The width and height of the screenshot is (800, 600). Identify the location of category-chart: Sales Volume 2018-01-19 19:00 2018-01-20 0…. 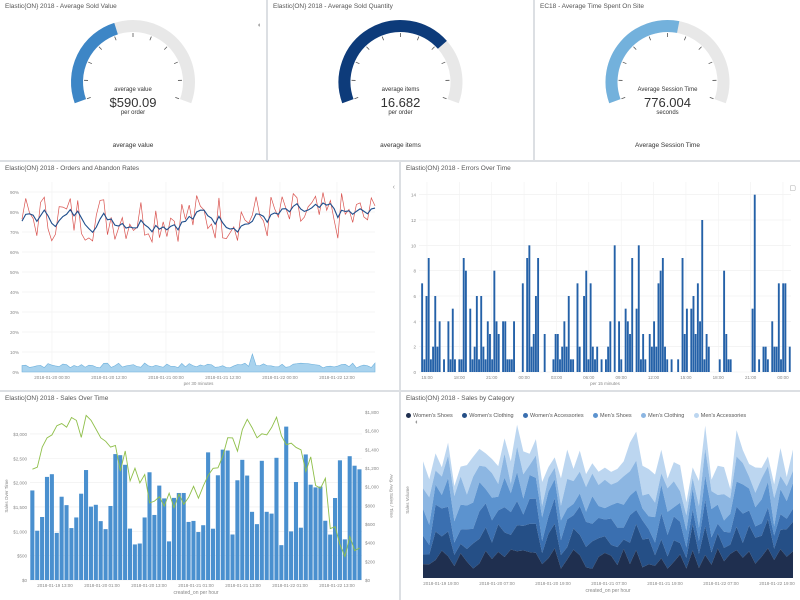
(600, 509).